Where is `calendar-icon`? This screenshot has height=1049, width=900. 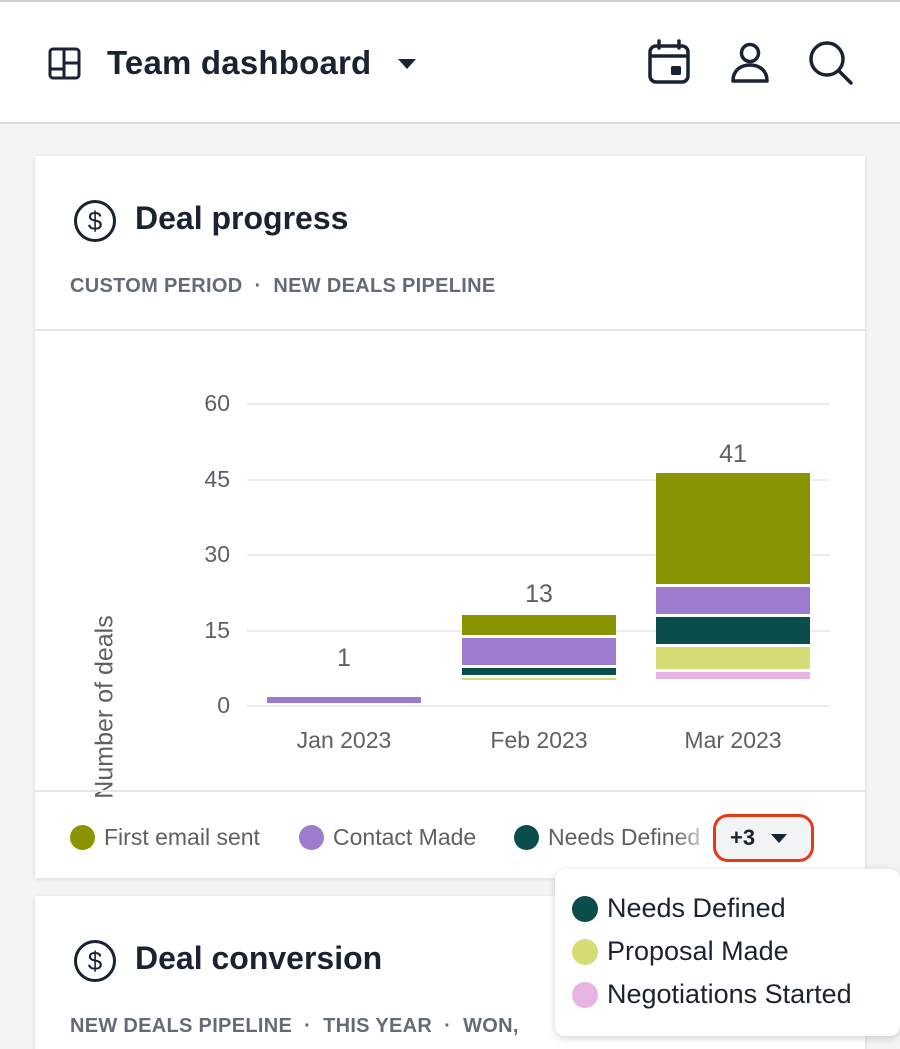 calendar-icon is located at coordinates (669, 62).